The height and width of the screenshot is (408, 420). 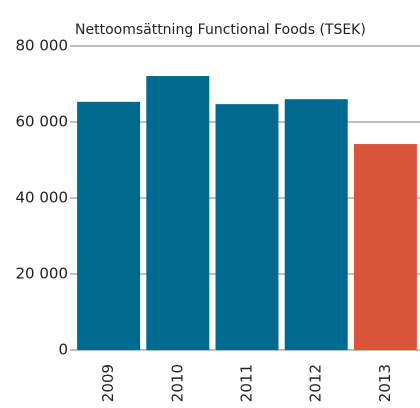 What do you see at coordinates (63, 350) in the screenshot?
I see `y-tick-label: 0` at bounding box center [63, 350].